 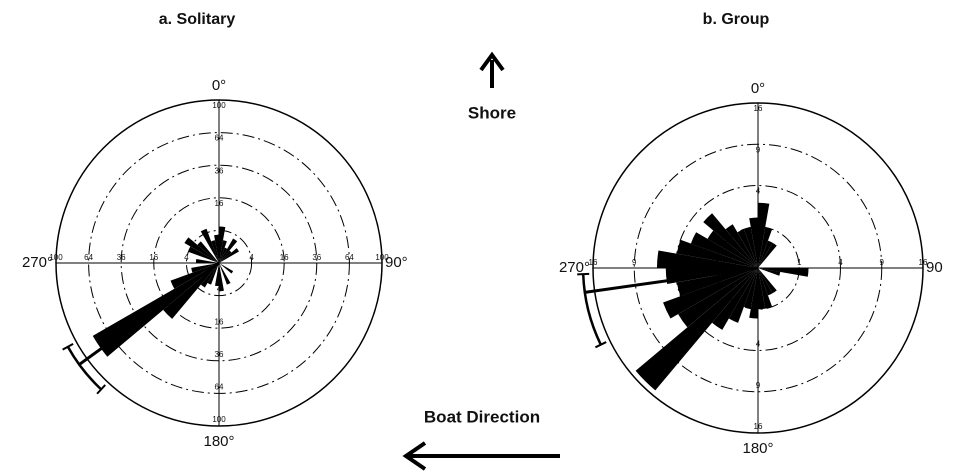 I want to click on chart-title: b. Group, so click(x=736, y=19).